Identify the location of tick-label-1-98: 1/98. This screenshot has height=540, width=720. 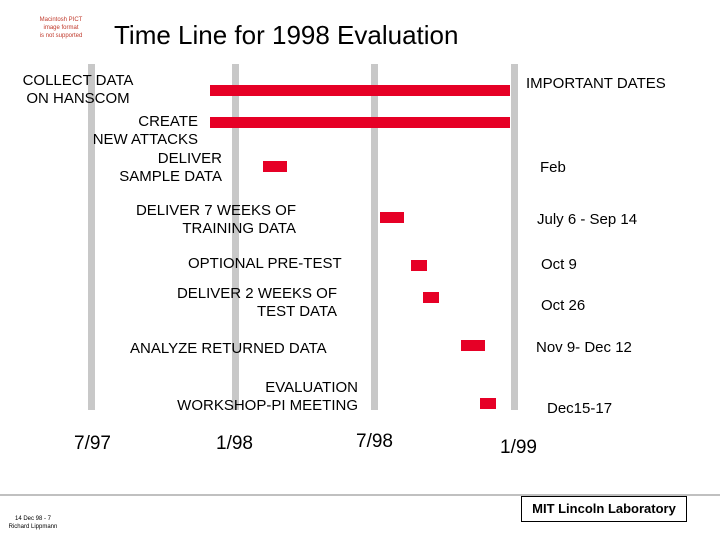
(234, 443).